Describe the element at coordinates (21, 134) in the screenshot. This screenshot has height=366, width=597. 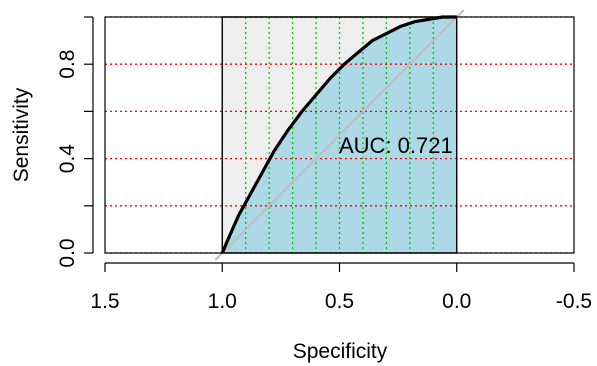
I see `y-axis-title: Sensitivity` at that location.